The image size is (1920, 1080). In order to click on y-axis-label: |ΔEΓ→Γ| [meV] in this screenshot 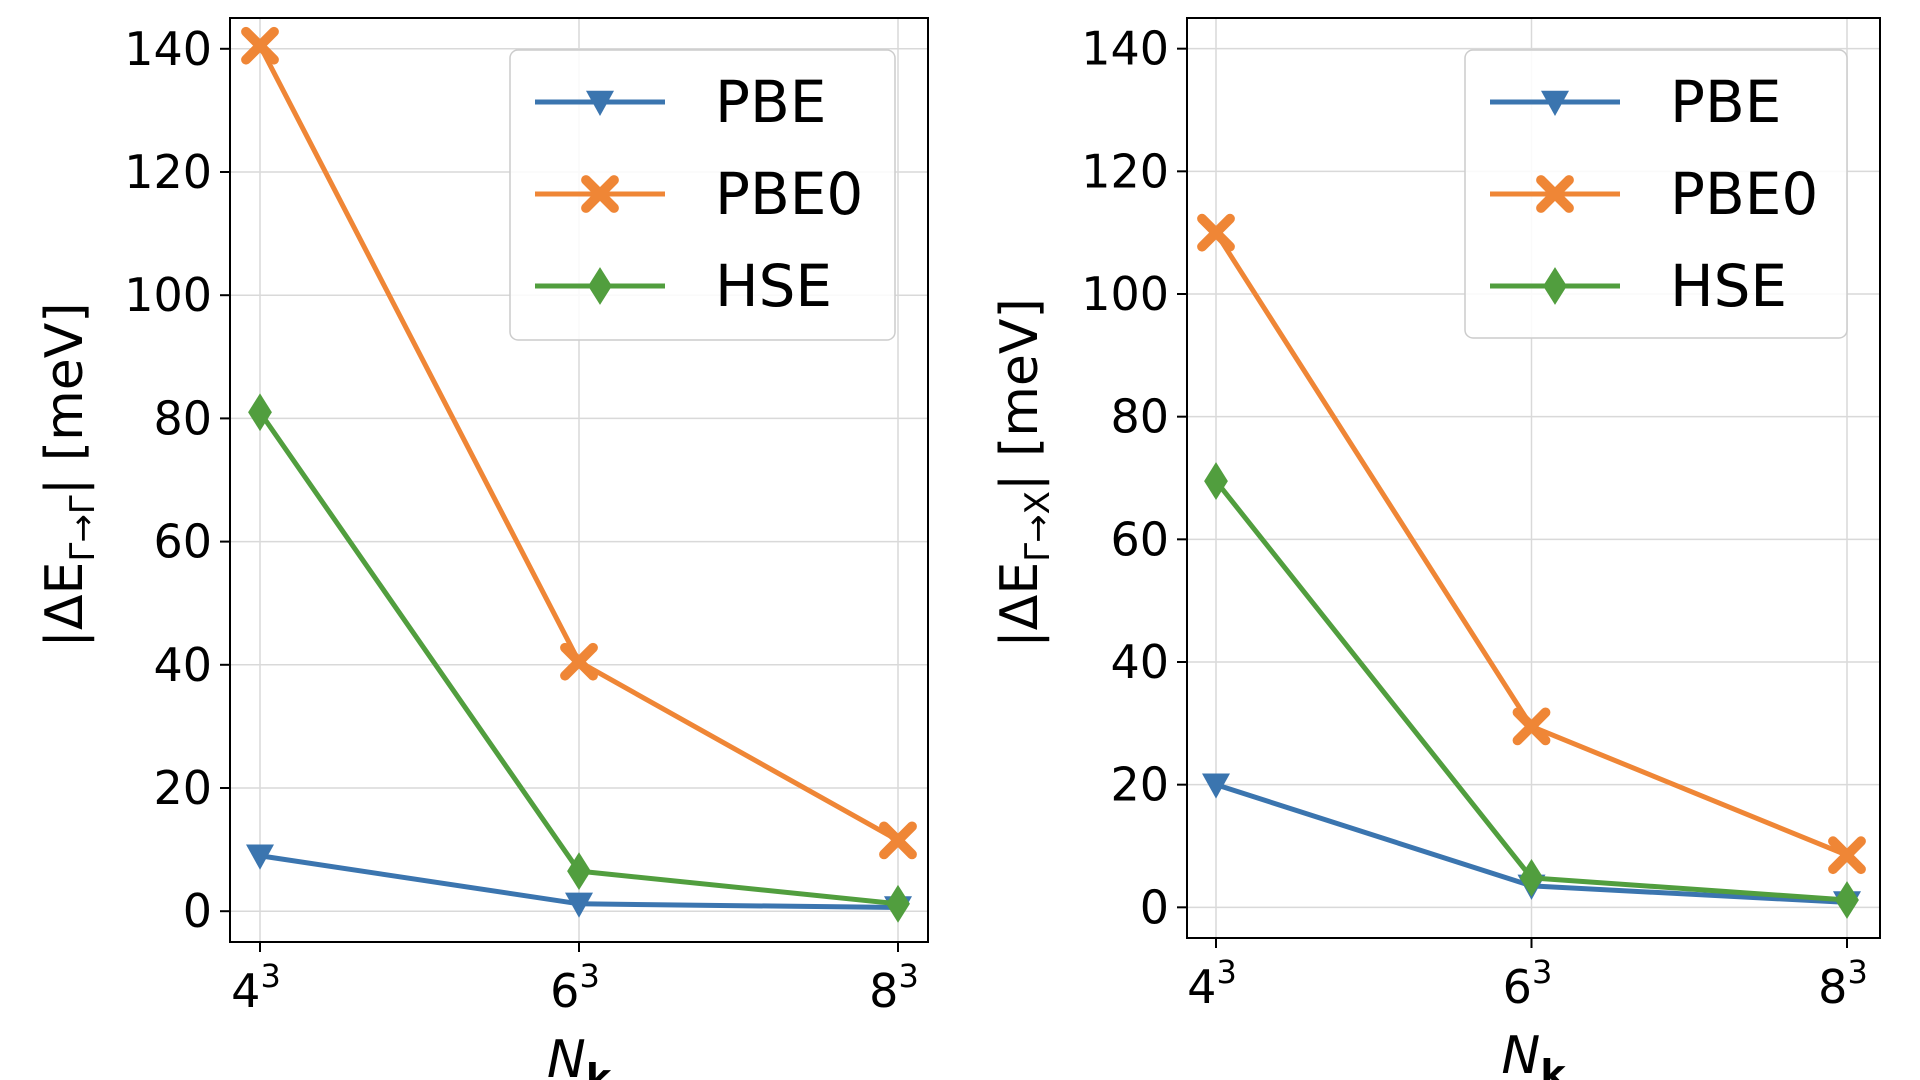, I will do `click(69, 474)`.